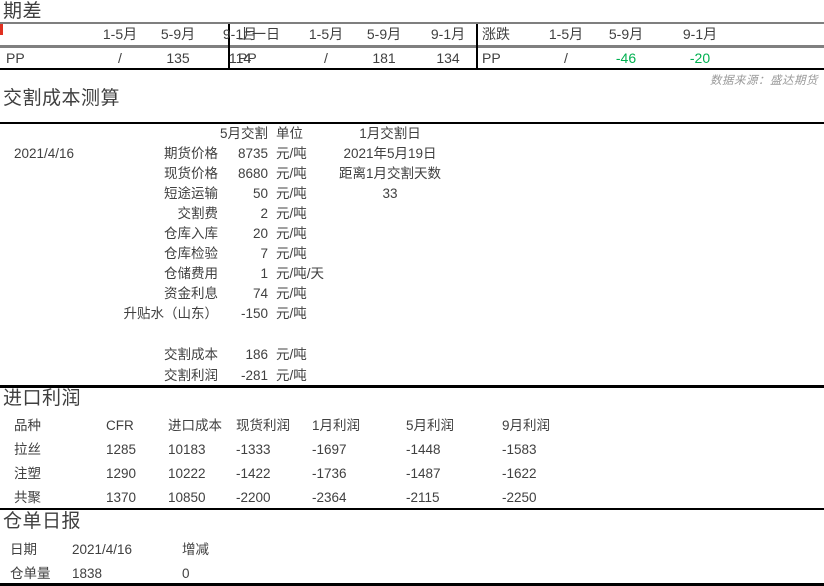 This screenshot has height=586, width=824. I want to click on delivery-cost-month-header: 5月交割, so click(243, 133).